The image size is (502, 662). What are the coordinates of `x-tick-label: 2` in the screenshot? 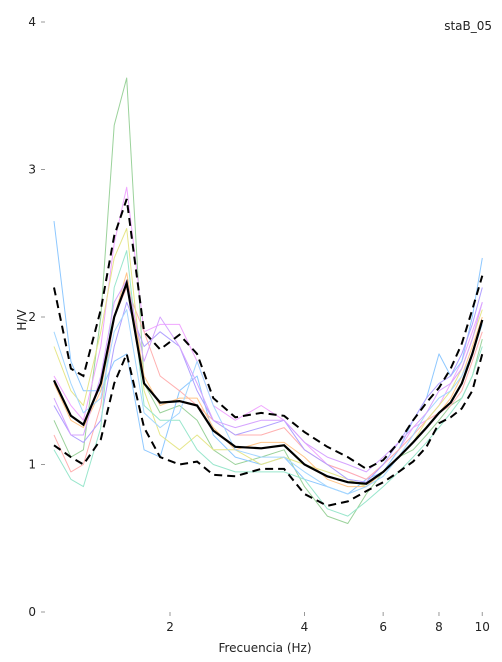 It's located at (170, 627).